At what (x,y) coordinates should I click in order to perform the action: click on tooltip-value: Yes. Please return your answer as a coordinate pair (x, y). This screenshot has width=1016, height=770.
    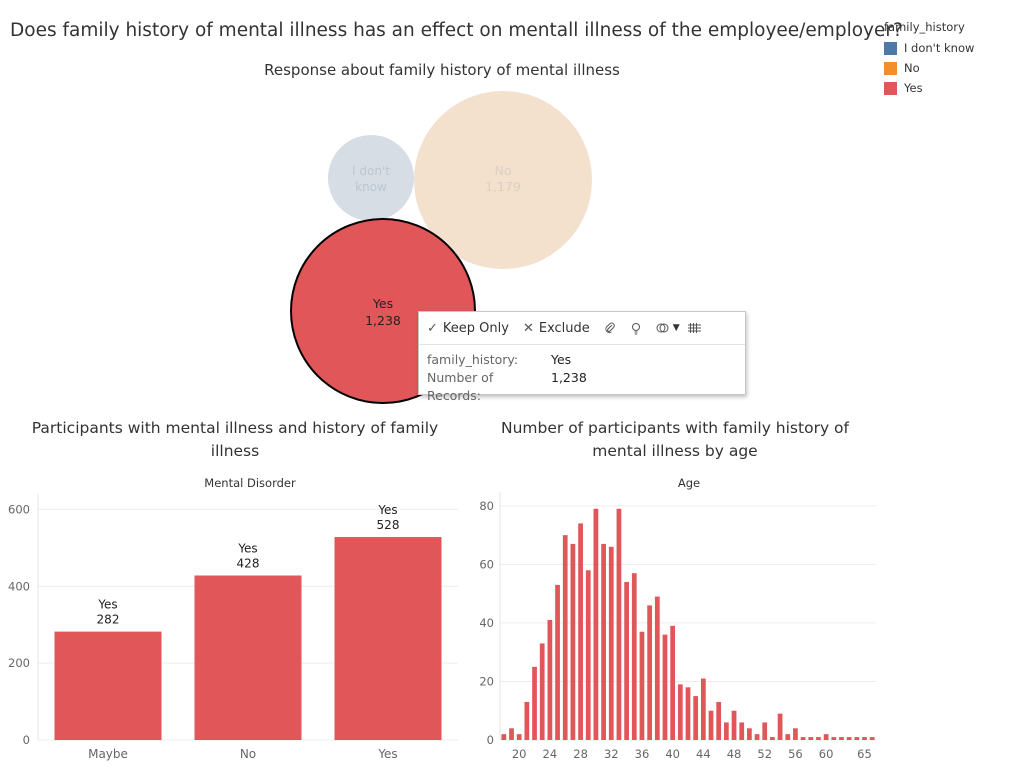
    Looking at the image, I should click on (561, 359).